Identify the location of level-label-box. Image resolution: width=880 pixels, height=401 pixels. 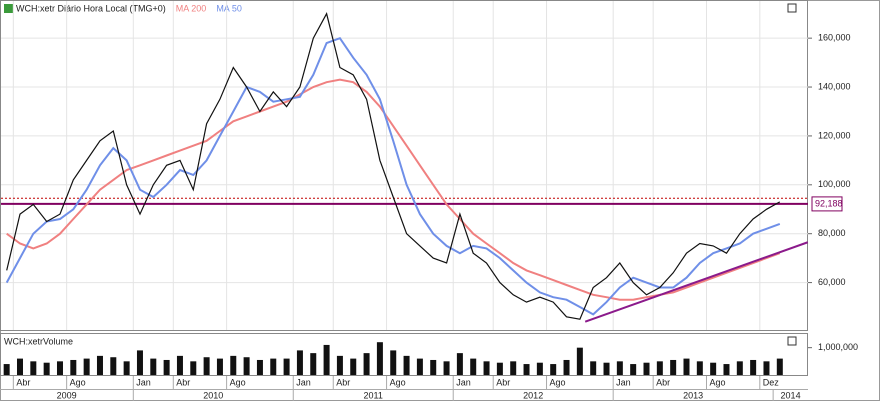
(827, 204).